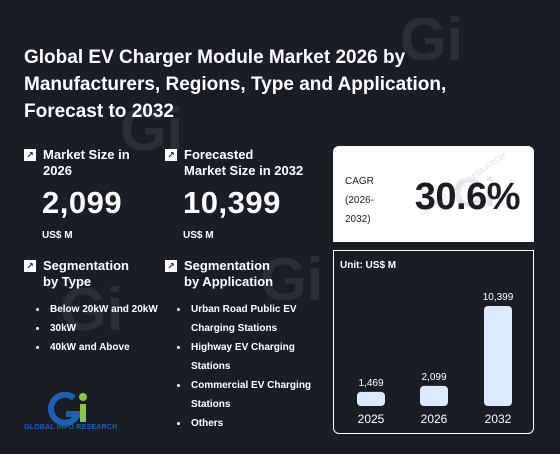  What do you see at coordinates (251, 395) in the screenshot?
I see `list-item: Commercial EV Charging Stations` at bounding box center [251, 395].